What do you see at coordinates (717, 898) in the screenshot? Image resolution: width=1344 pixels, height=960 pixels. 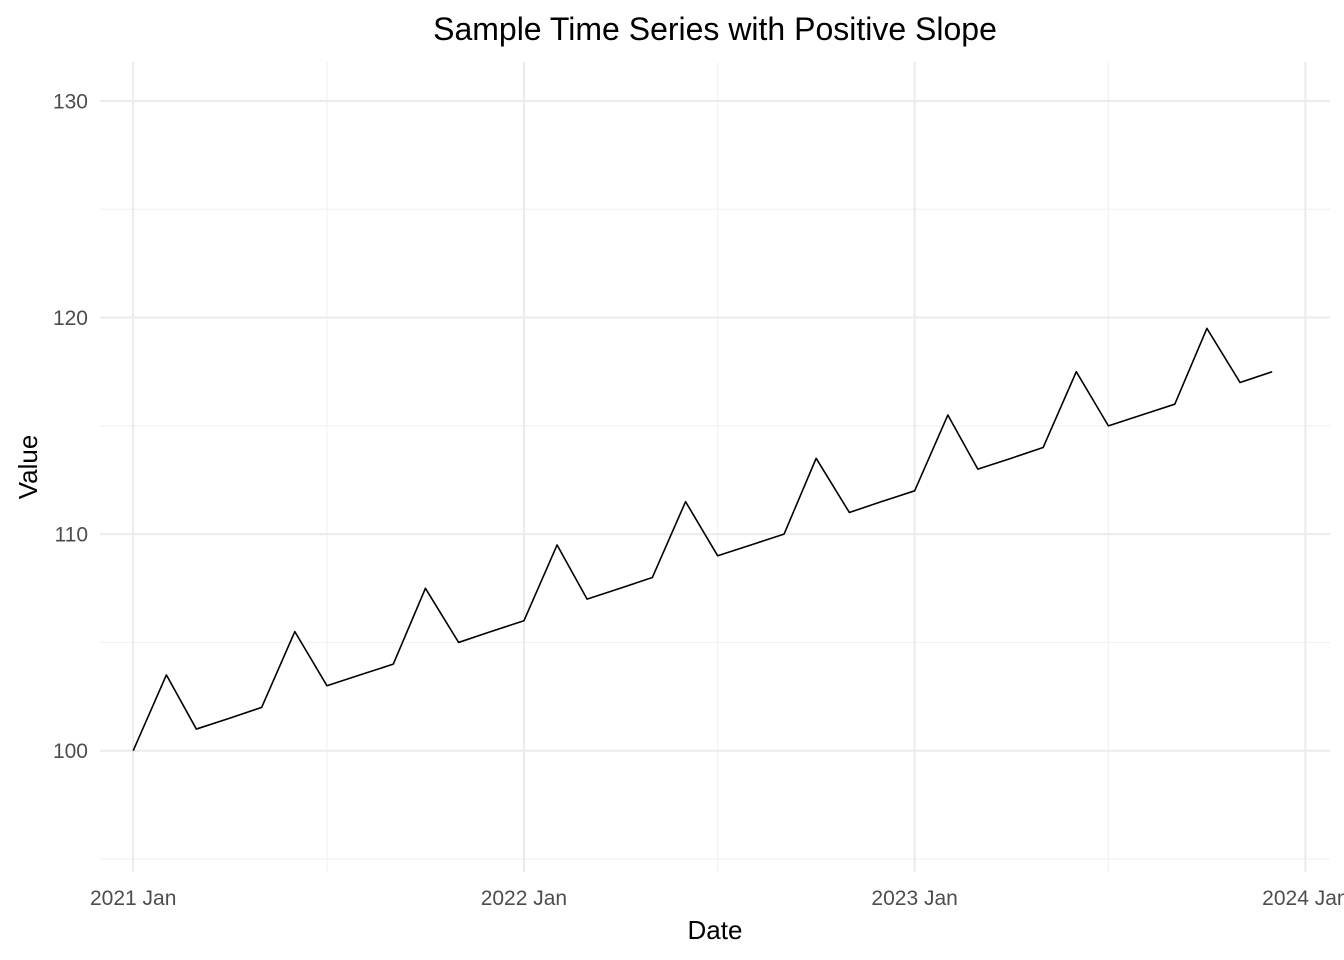 I see `x-axis-tick-labels: 2021 Jan 2022 Jan 2023 Jan 2024 Jan` at bounding box center [717, 898].